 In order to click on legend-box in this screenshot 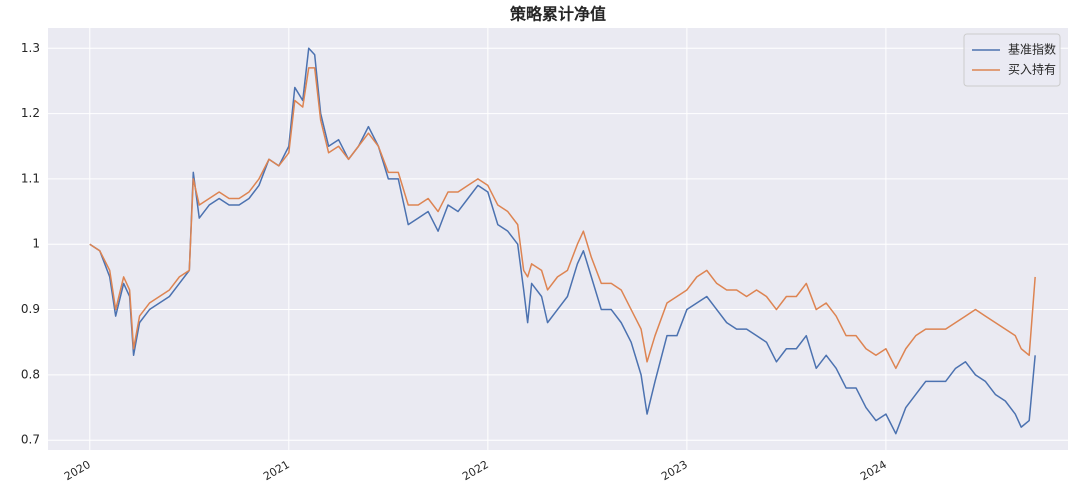, I will do `click(1012, 60)`.